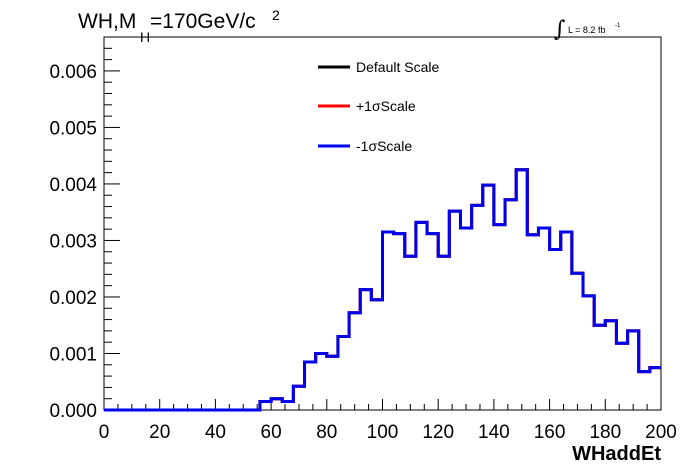  I want to click on lumi-integral-symbol: ∫, so click(560, 29).